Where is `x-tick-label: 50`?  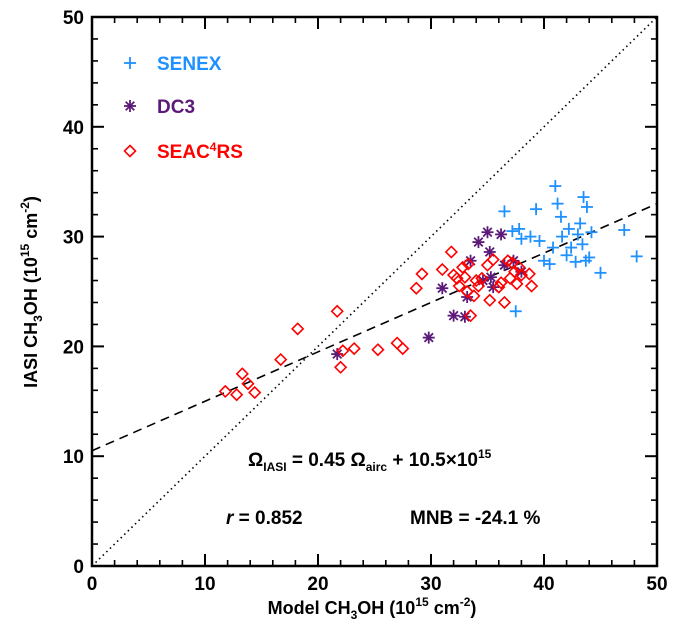 x-tick-label: 50 is located at coordinates (656, 584).